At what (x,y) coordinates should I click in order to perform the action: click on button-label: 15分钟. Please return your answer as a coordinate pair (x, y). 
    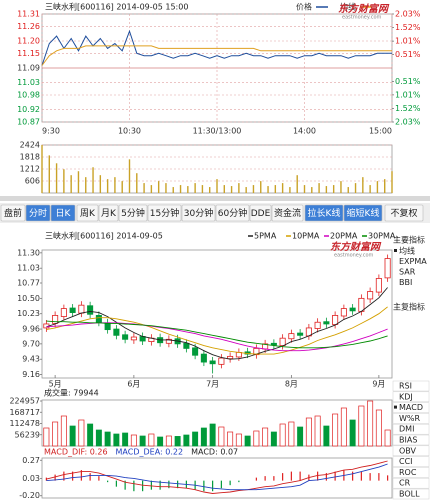
    Looking at the image, I should click on (164, 213).